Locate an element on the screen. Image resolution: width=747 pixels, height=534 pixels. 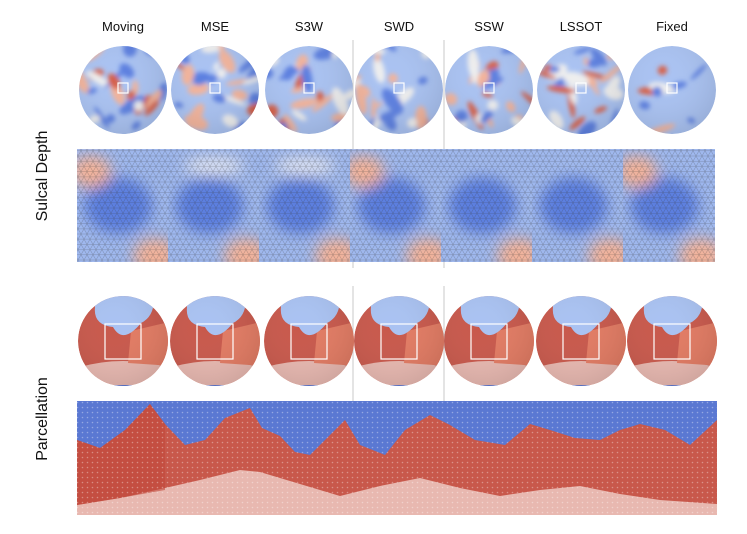
parcellation-sphere-moving is located at coordinates (123, 341).